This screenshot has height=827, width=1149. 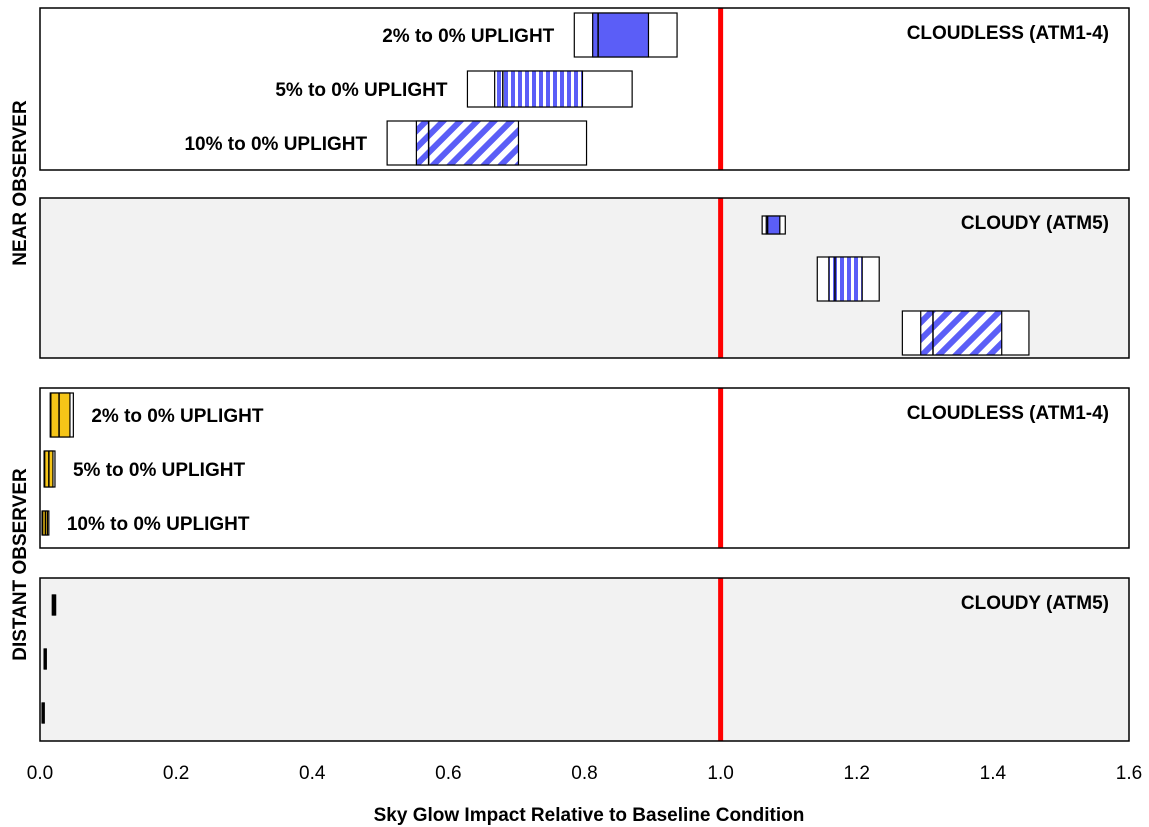 I want to click on x-tick-label: 1.6, so click(x=1129, y=773).